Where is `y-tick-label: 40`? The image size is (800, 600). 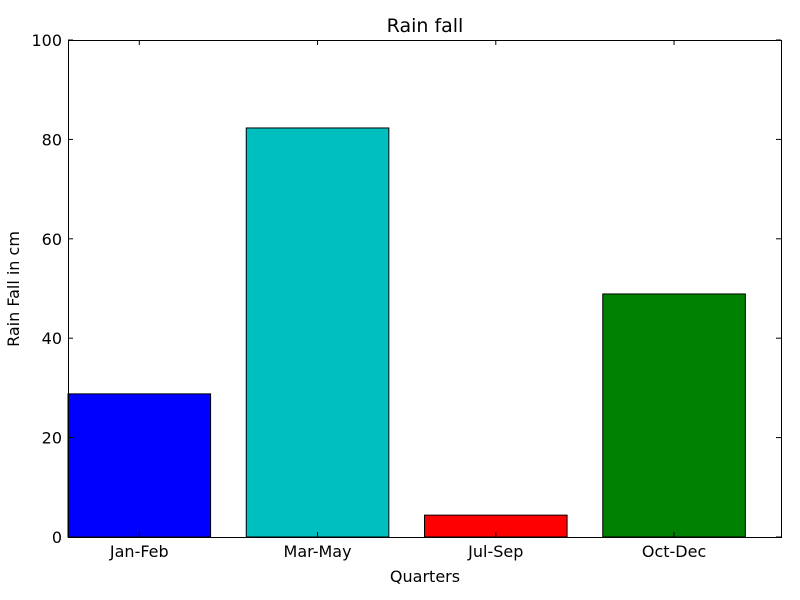 y-tick-label: 40 is located at coordinates (52, 338).